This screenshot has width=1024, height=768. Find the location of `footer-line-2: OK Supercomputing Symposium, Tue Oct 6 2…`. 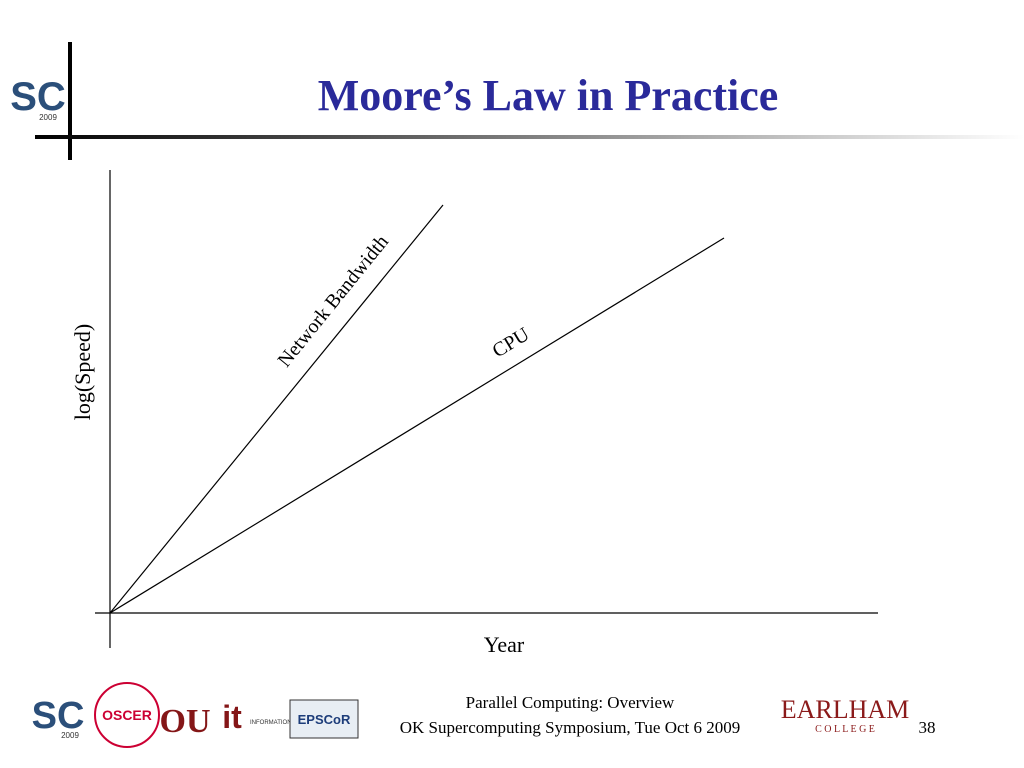

footer-line-2: OK Supercomputing Symposium, Tue Oct 6 2… is located at coordinates (570, 727).